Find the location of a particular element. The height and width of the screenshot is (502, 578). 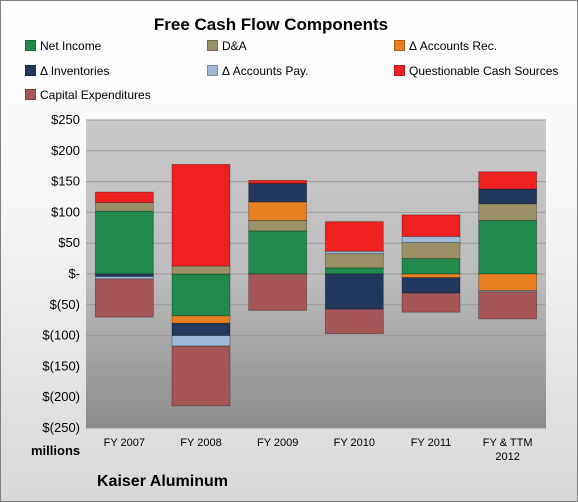

y-tick-label: $250 is located at coordinates (65, 119).